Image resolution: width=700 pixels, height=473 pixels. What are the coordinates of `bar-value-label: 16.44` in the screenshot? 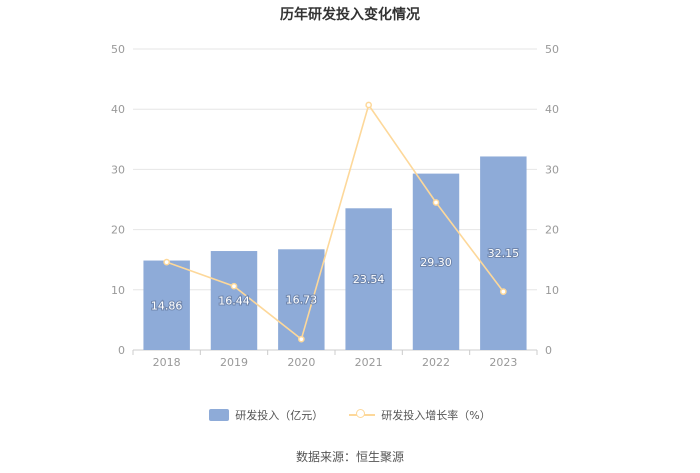 It's located at (234, 301).